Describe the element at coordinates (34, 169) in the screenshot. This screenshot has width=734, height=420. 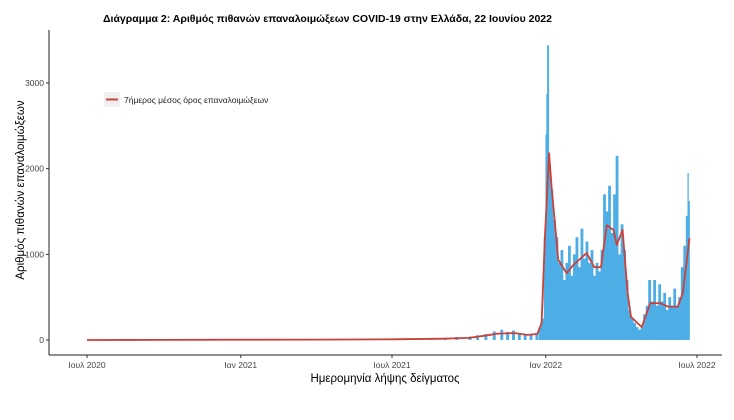
I see `y-tick-label: 2000` at that location.